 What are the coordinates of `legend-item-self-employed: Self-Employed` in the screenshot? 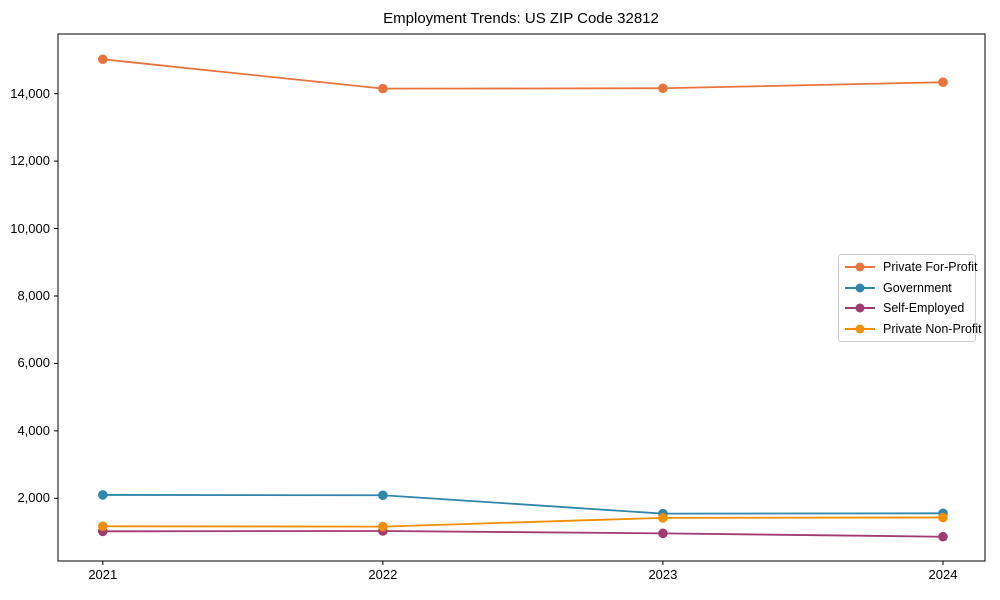 It's located at (907, 308).